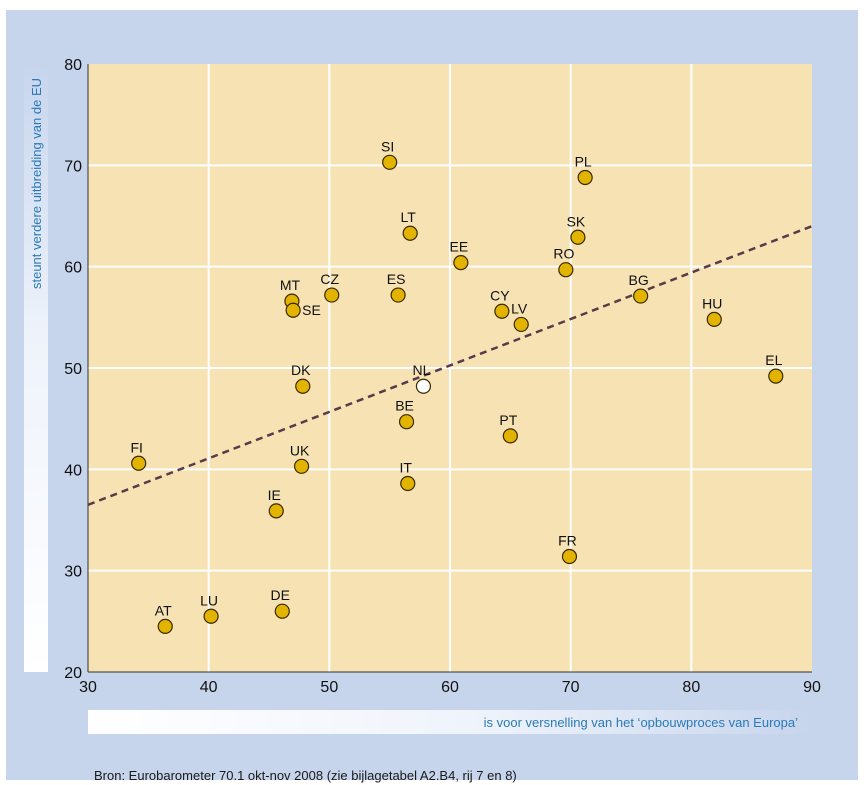 The height and width of the screenshot is (785, 864). Describe the element at coordinates (569, 556) in the screenshot. I see `data-point-fr` at that location.